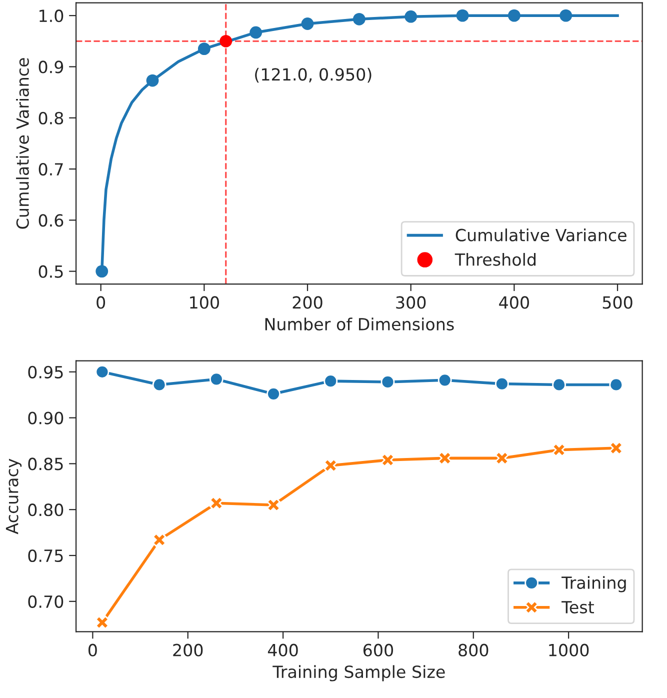 This screenshot has height=698, width=667. What do you see at coordinates (359, 324) in the screenshot?
I see `x-axis-title: Number of Dimensions` at bounding box center [359, 324].